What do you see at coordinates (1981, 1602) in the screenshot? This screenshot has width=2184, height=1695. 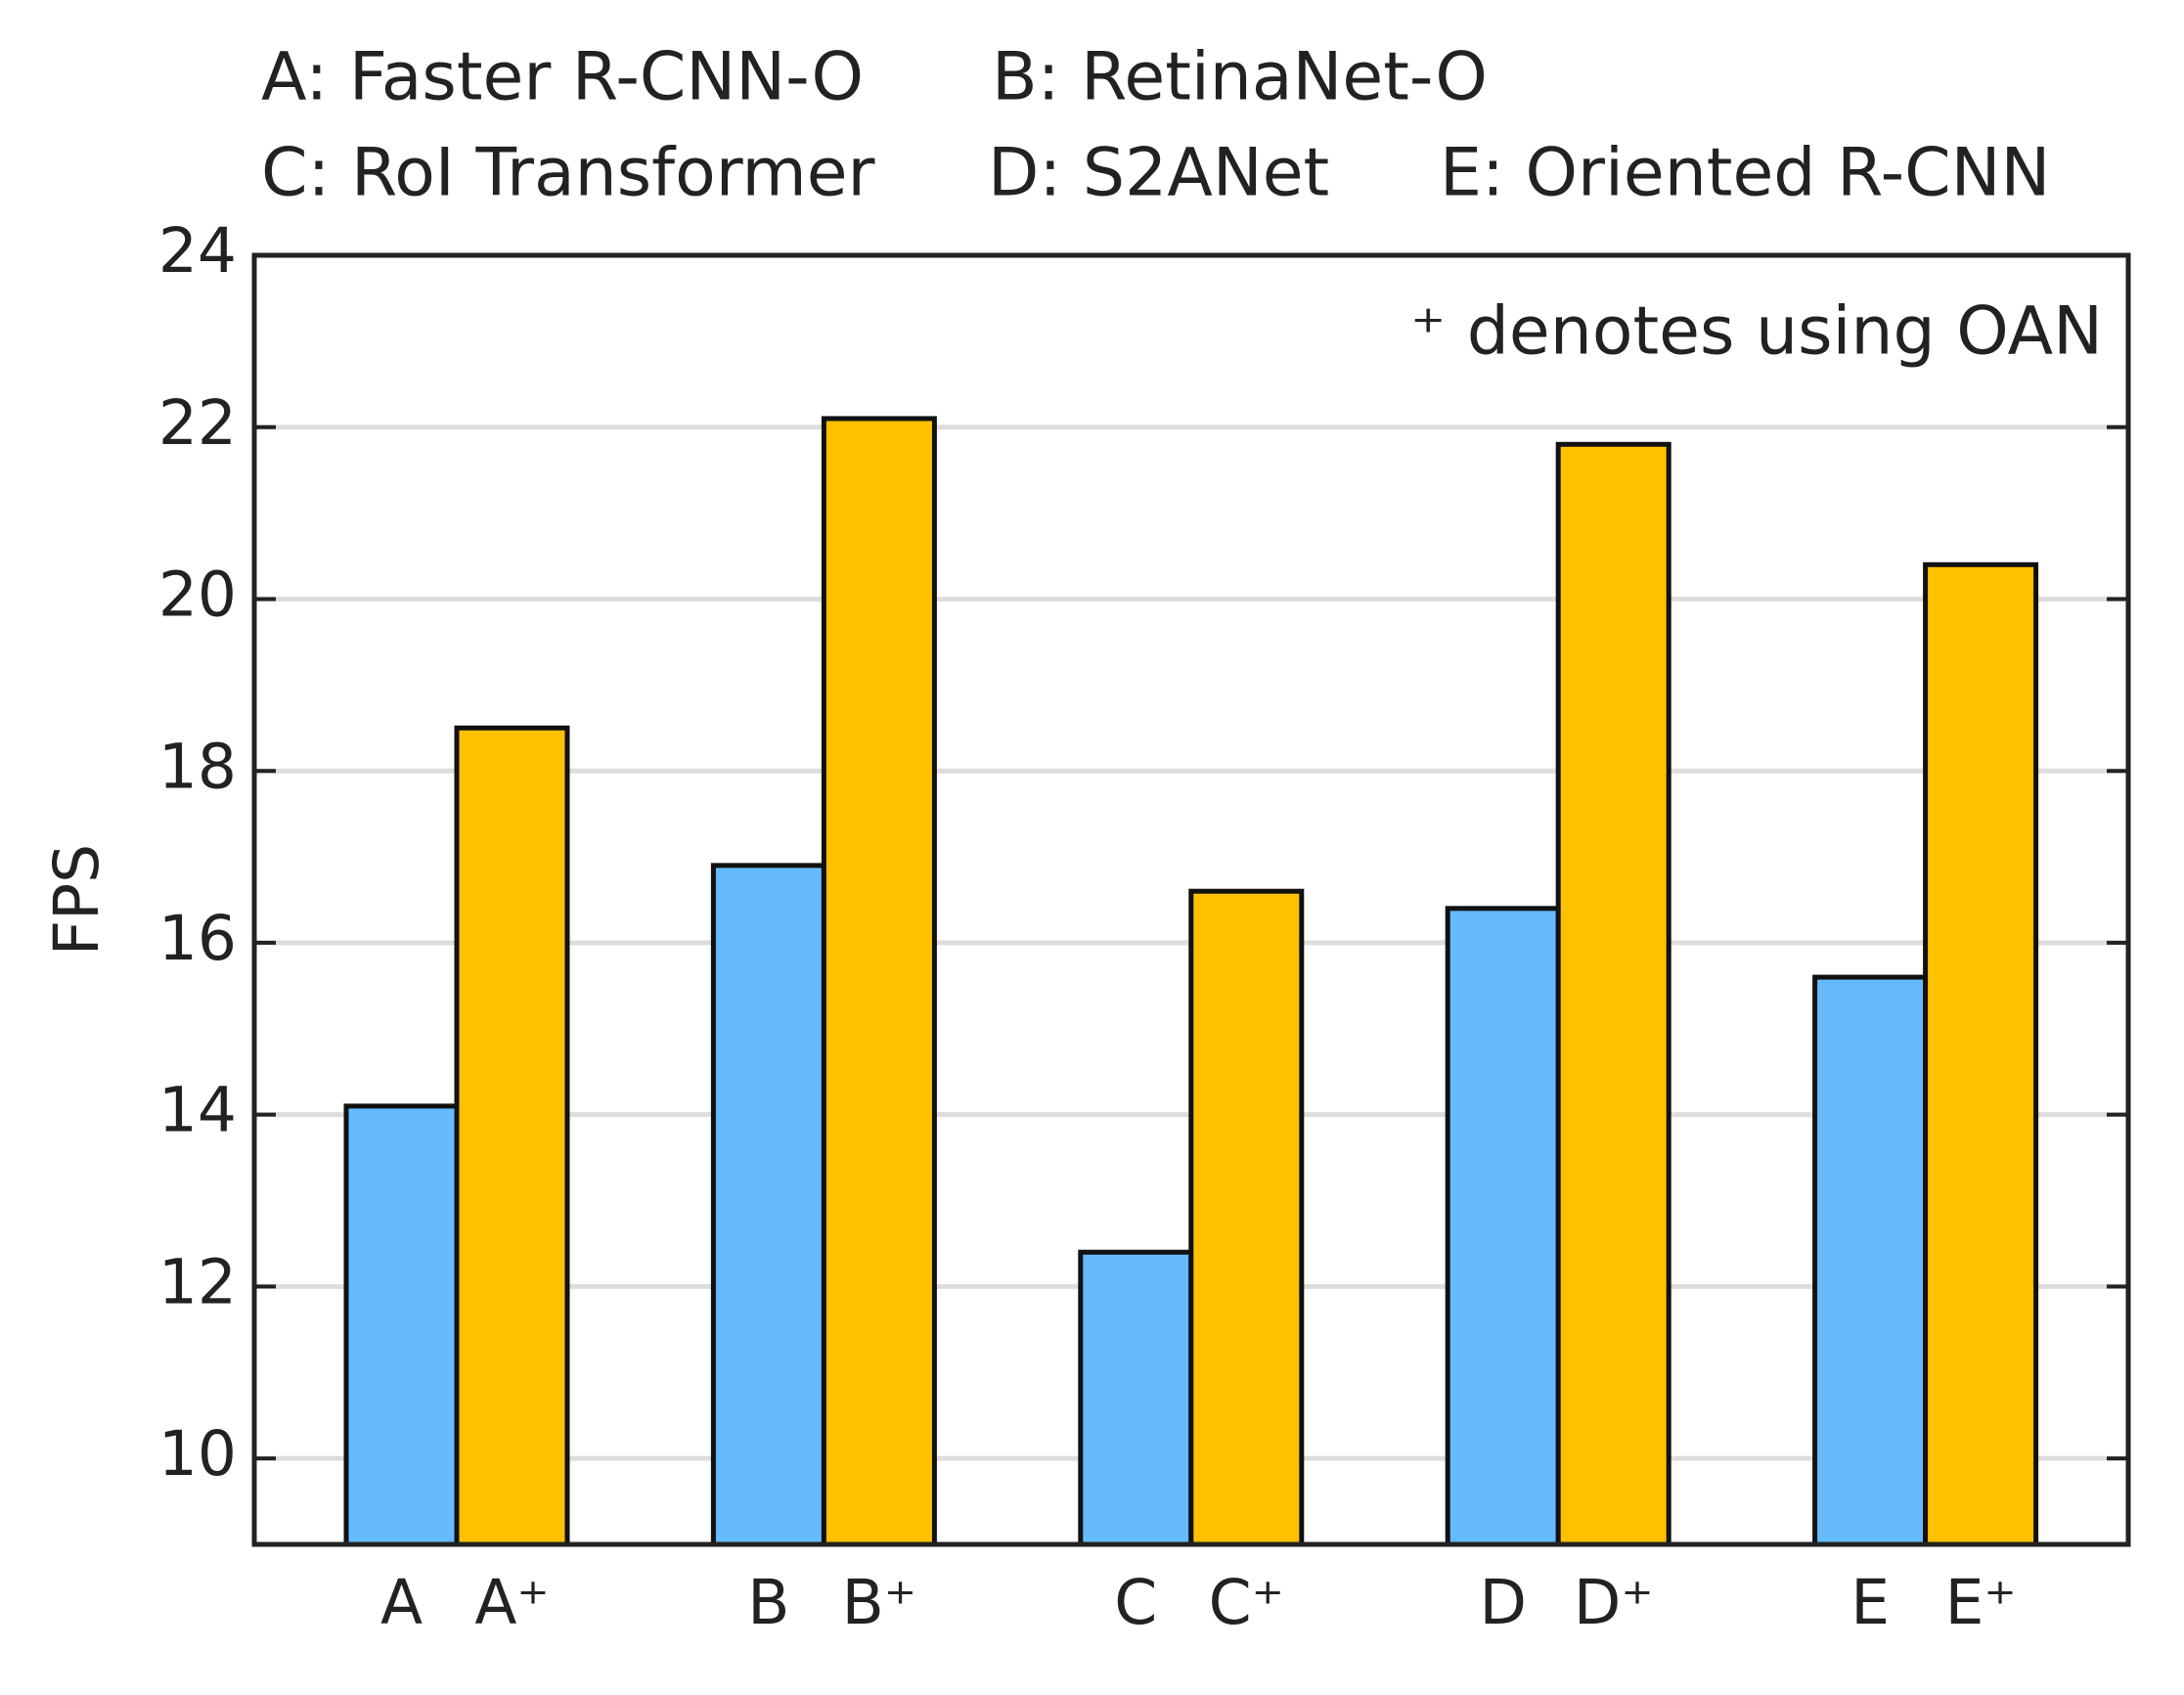 I see `x-tick-label: E⁺` at bounding box center [1981, 1602].